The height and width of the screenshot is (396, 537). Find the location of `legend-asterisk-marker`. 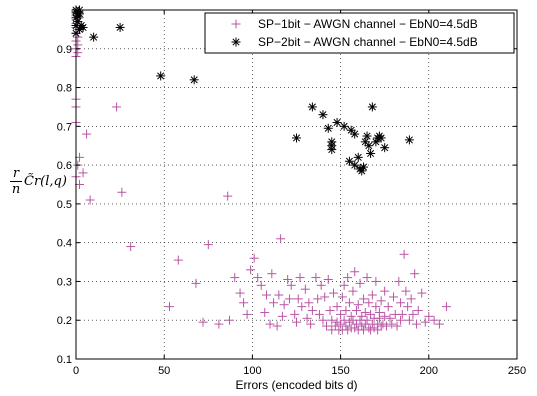

legend-asterisk-marker is located at coordinates (236, 42).